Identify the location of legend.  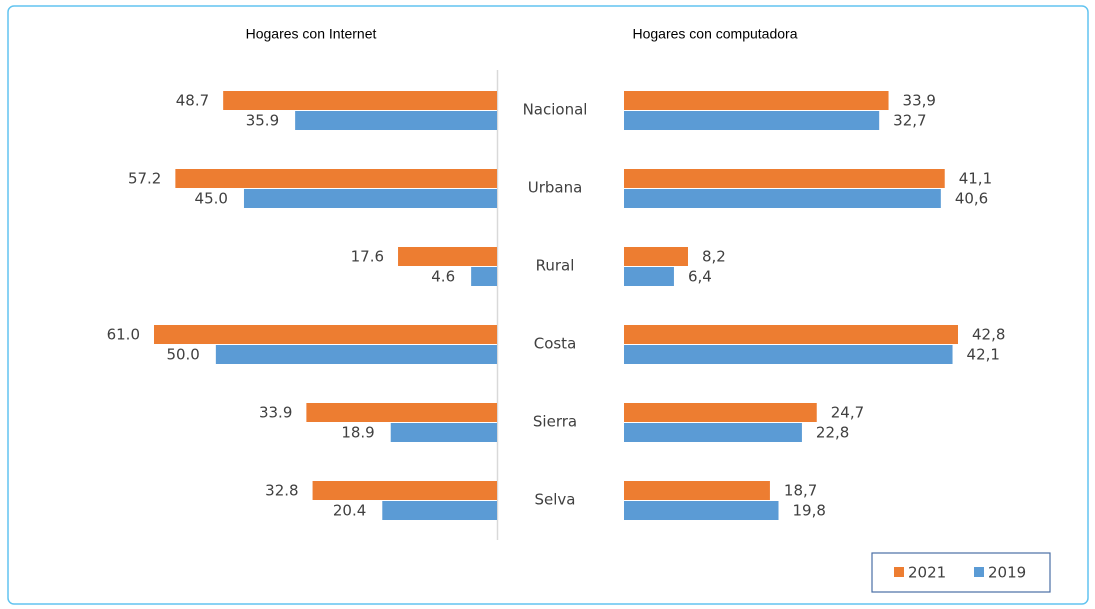
(961, 572).